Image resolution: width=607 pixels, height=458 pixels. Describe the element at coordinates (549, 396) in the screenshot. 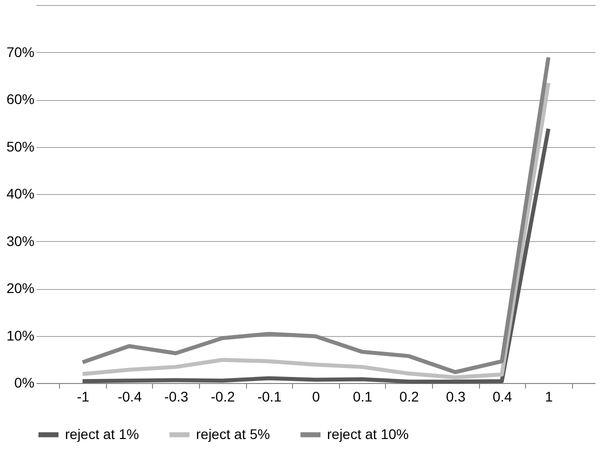

I see `x-tick-label: 1` at that location.